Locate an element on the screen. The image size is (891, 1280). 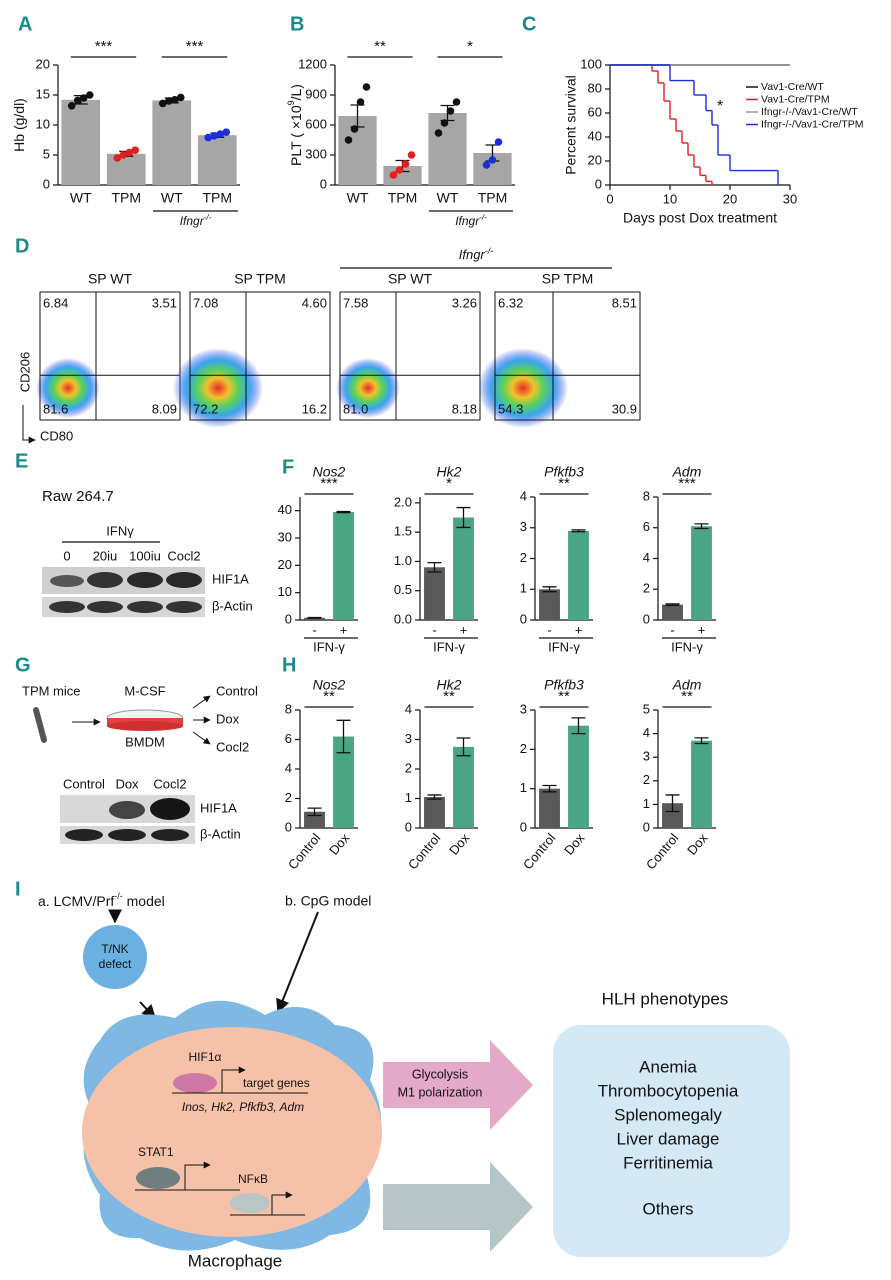
y-tick-label: 0 is located at coordinates (598, 183).